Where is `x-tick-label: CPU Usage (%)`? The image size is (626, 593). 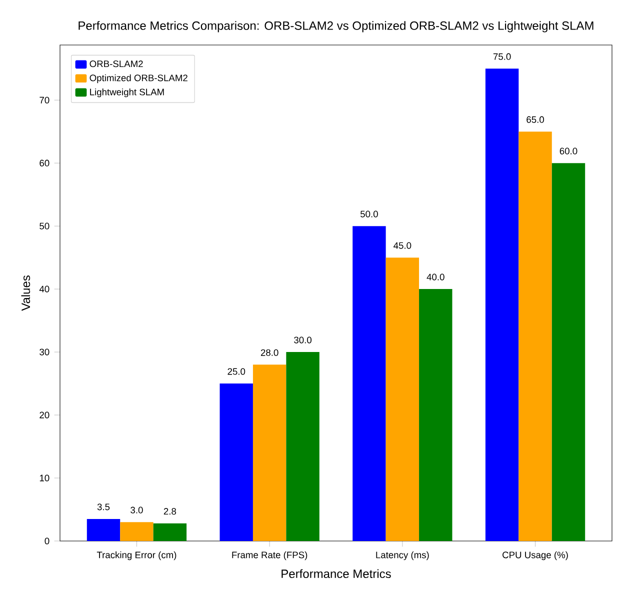 x-tick-label: CPU Usage (%) is located at coordinates (535, 555).